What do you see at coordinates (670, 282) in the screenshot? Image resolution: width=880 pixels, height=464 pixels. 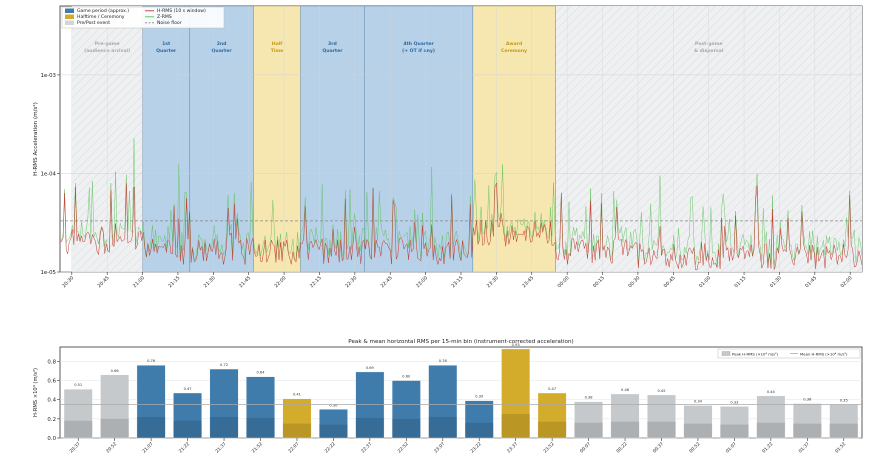 I see `x-tick-label-17: 00:45` at bounding box center [670, 282].